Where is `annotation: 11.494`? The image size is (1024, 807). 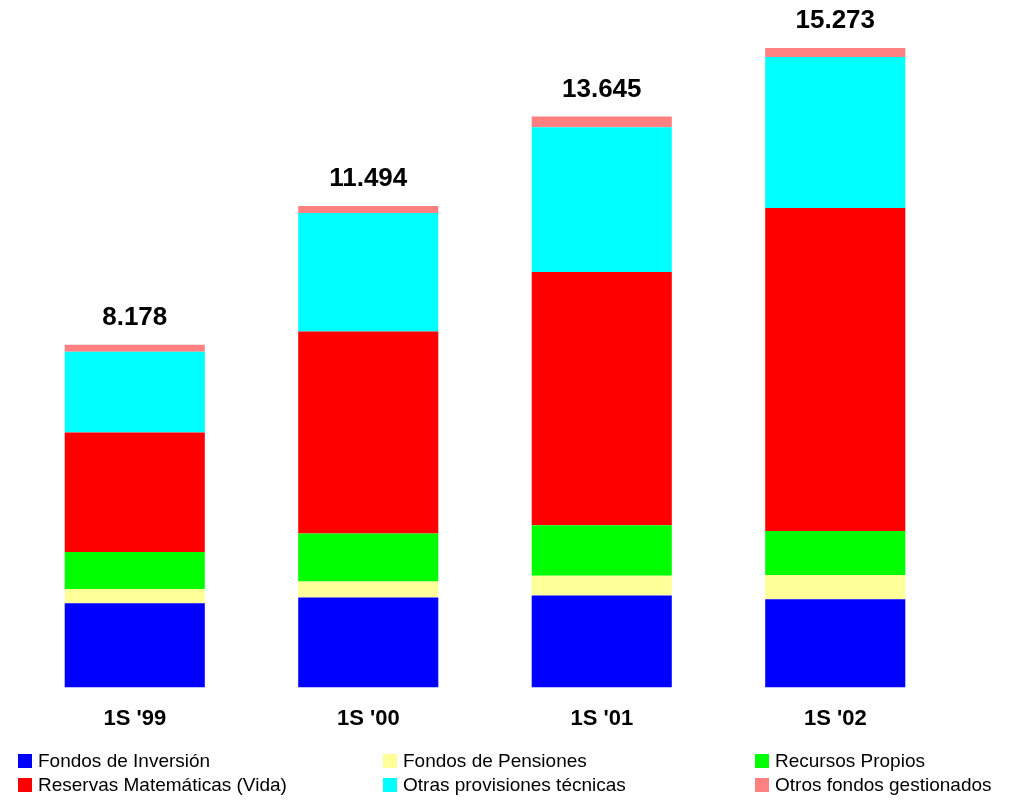
annotation: 11.494 is located at coordinates (368, 177).